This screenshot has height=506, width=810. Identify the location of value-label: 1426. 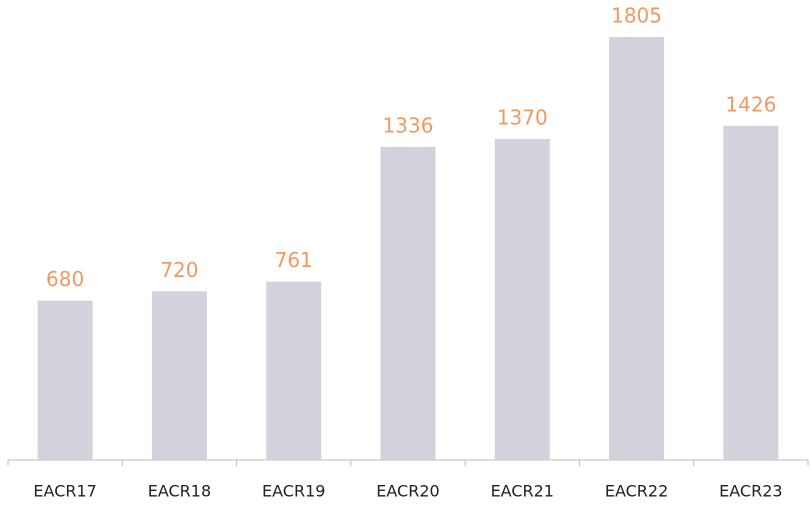
(750, 104).